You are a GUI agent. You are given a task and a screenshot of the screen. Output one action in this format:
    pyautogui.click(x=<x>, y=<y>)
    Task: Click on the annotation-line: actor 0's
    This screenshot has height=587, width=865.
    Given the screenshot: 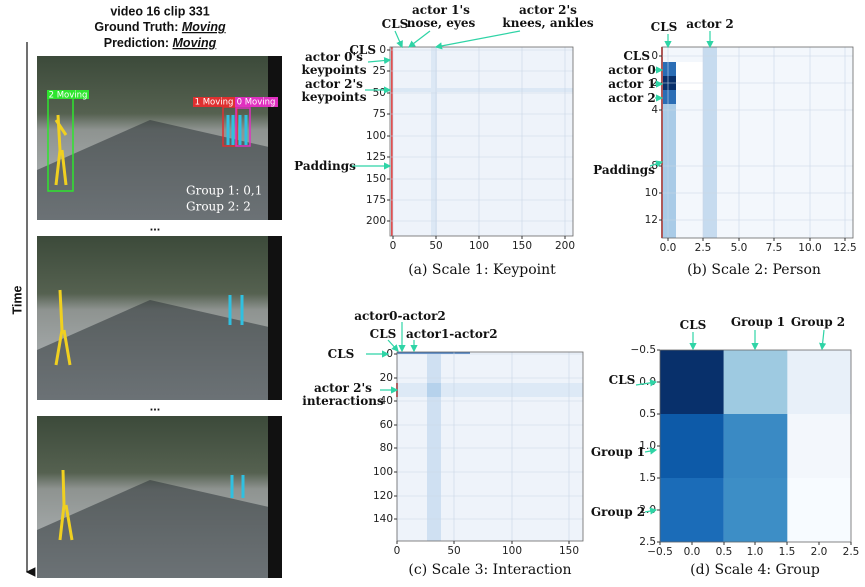 What is the action you would take?
    pyautogui.click(x=334, y=57)
    